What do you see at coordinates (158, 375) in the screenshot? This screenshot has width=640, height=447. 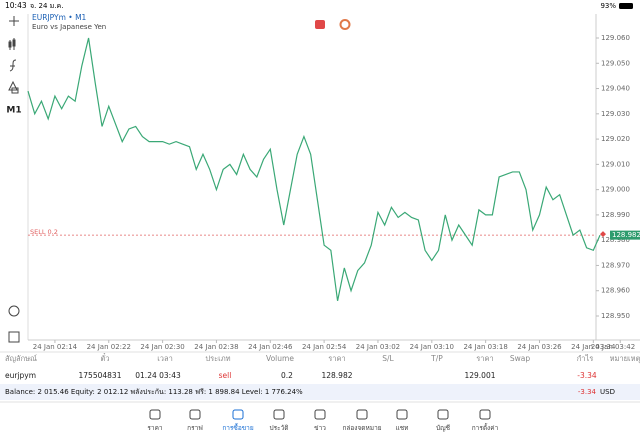 I see `position-cell: 01.24 03:43` at bounding box center [158, 375].